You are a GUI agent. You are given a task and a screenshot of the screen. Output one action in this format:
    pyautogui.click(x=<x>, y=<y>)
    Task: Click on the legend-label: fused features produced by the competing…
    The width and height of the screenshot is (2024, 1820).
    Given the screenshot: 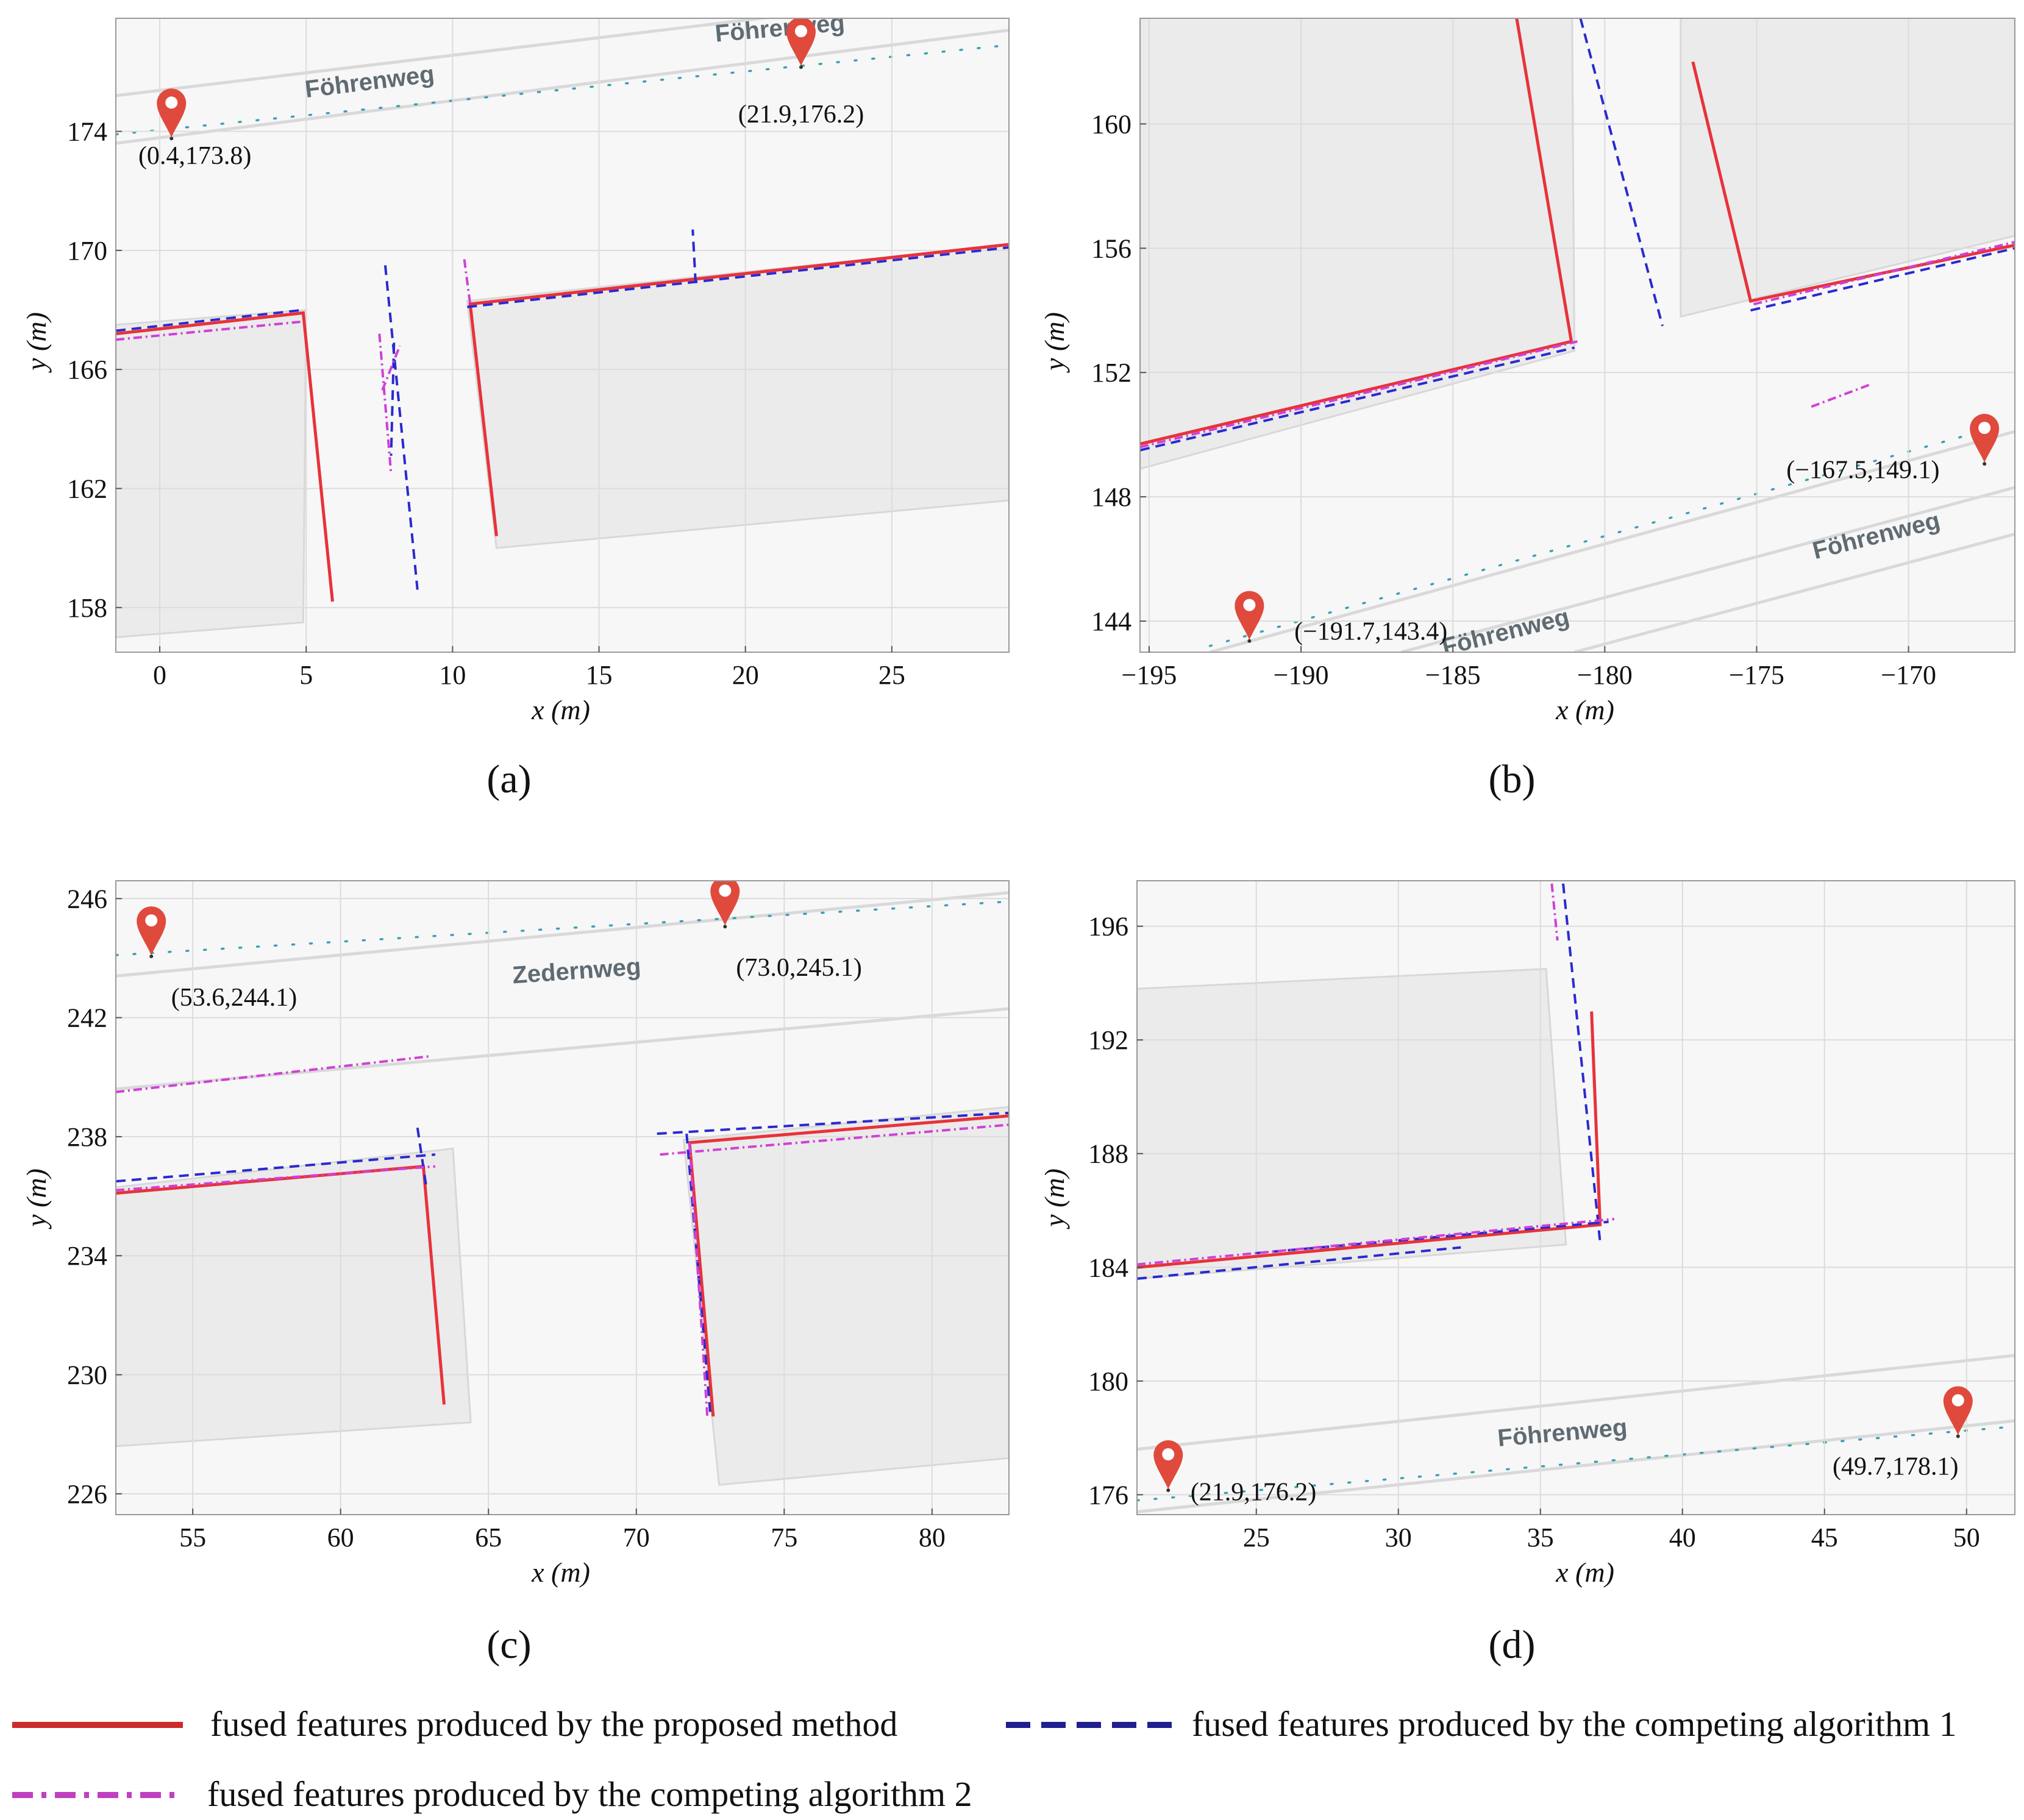 What is the action you would take?
    pyautogui.click(x=1575, y=1724)
    